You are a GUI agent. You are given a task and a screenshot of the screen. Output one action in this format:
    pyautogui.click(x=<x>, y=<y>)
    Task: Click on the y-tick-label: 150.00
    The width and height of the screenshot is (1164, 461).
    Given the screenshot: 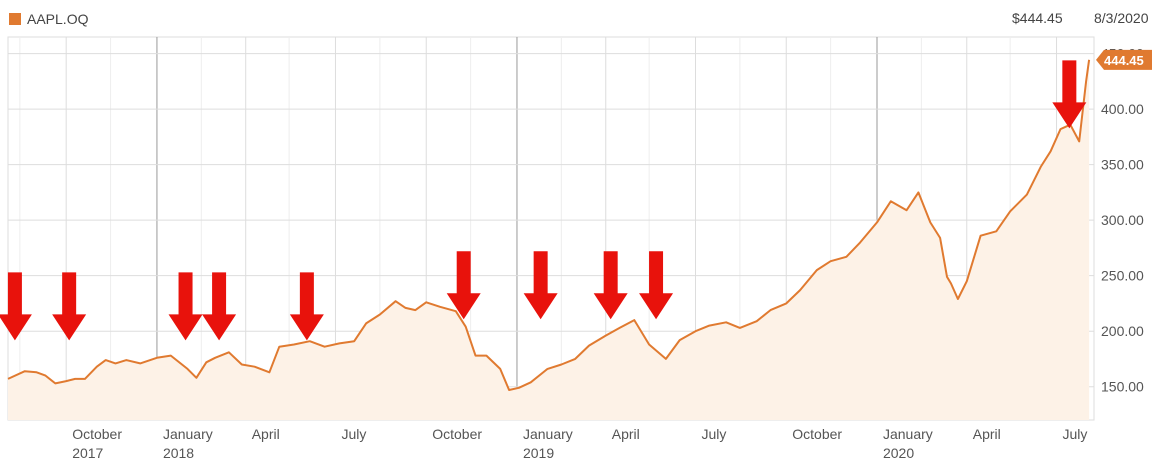 What is the action you would take?
    pyautogui.click(x=1122, y=387)
    